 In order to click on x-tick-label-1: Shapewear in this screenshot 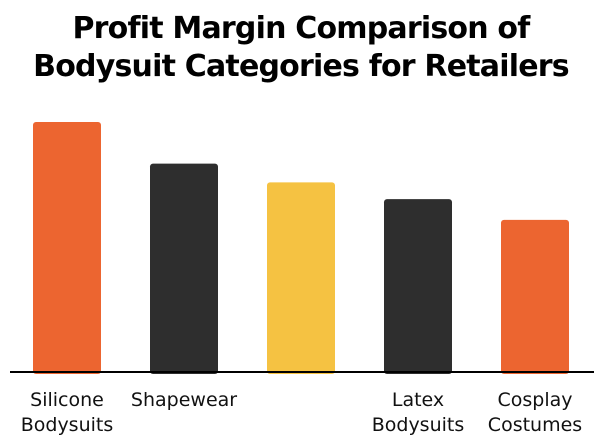, I will do `click(184, 400)`.